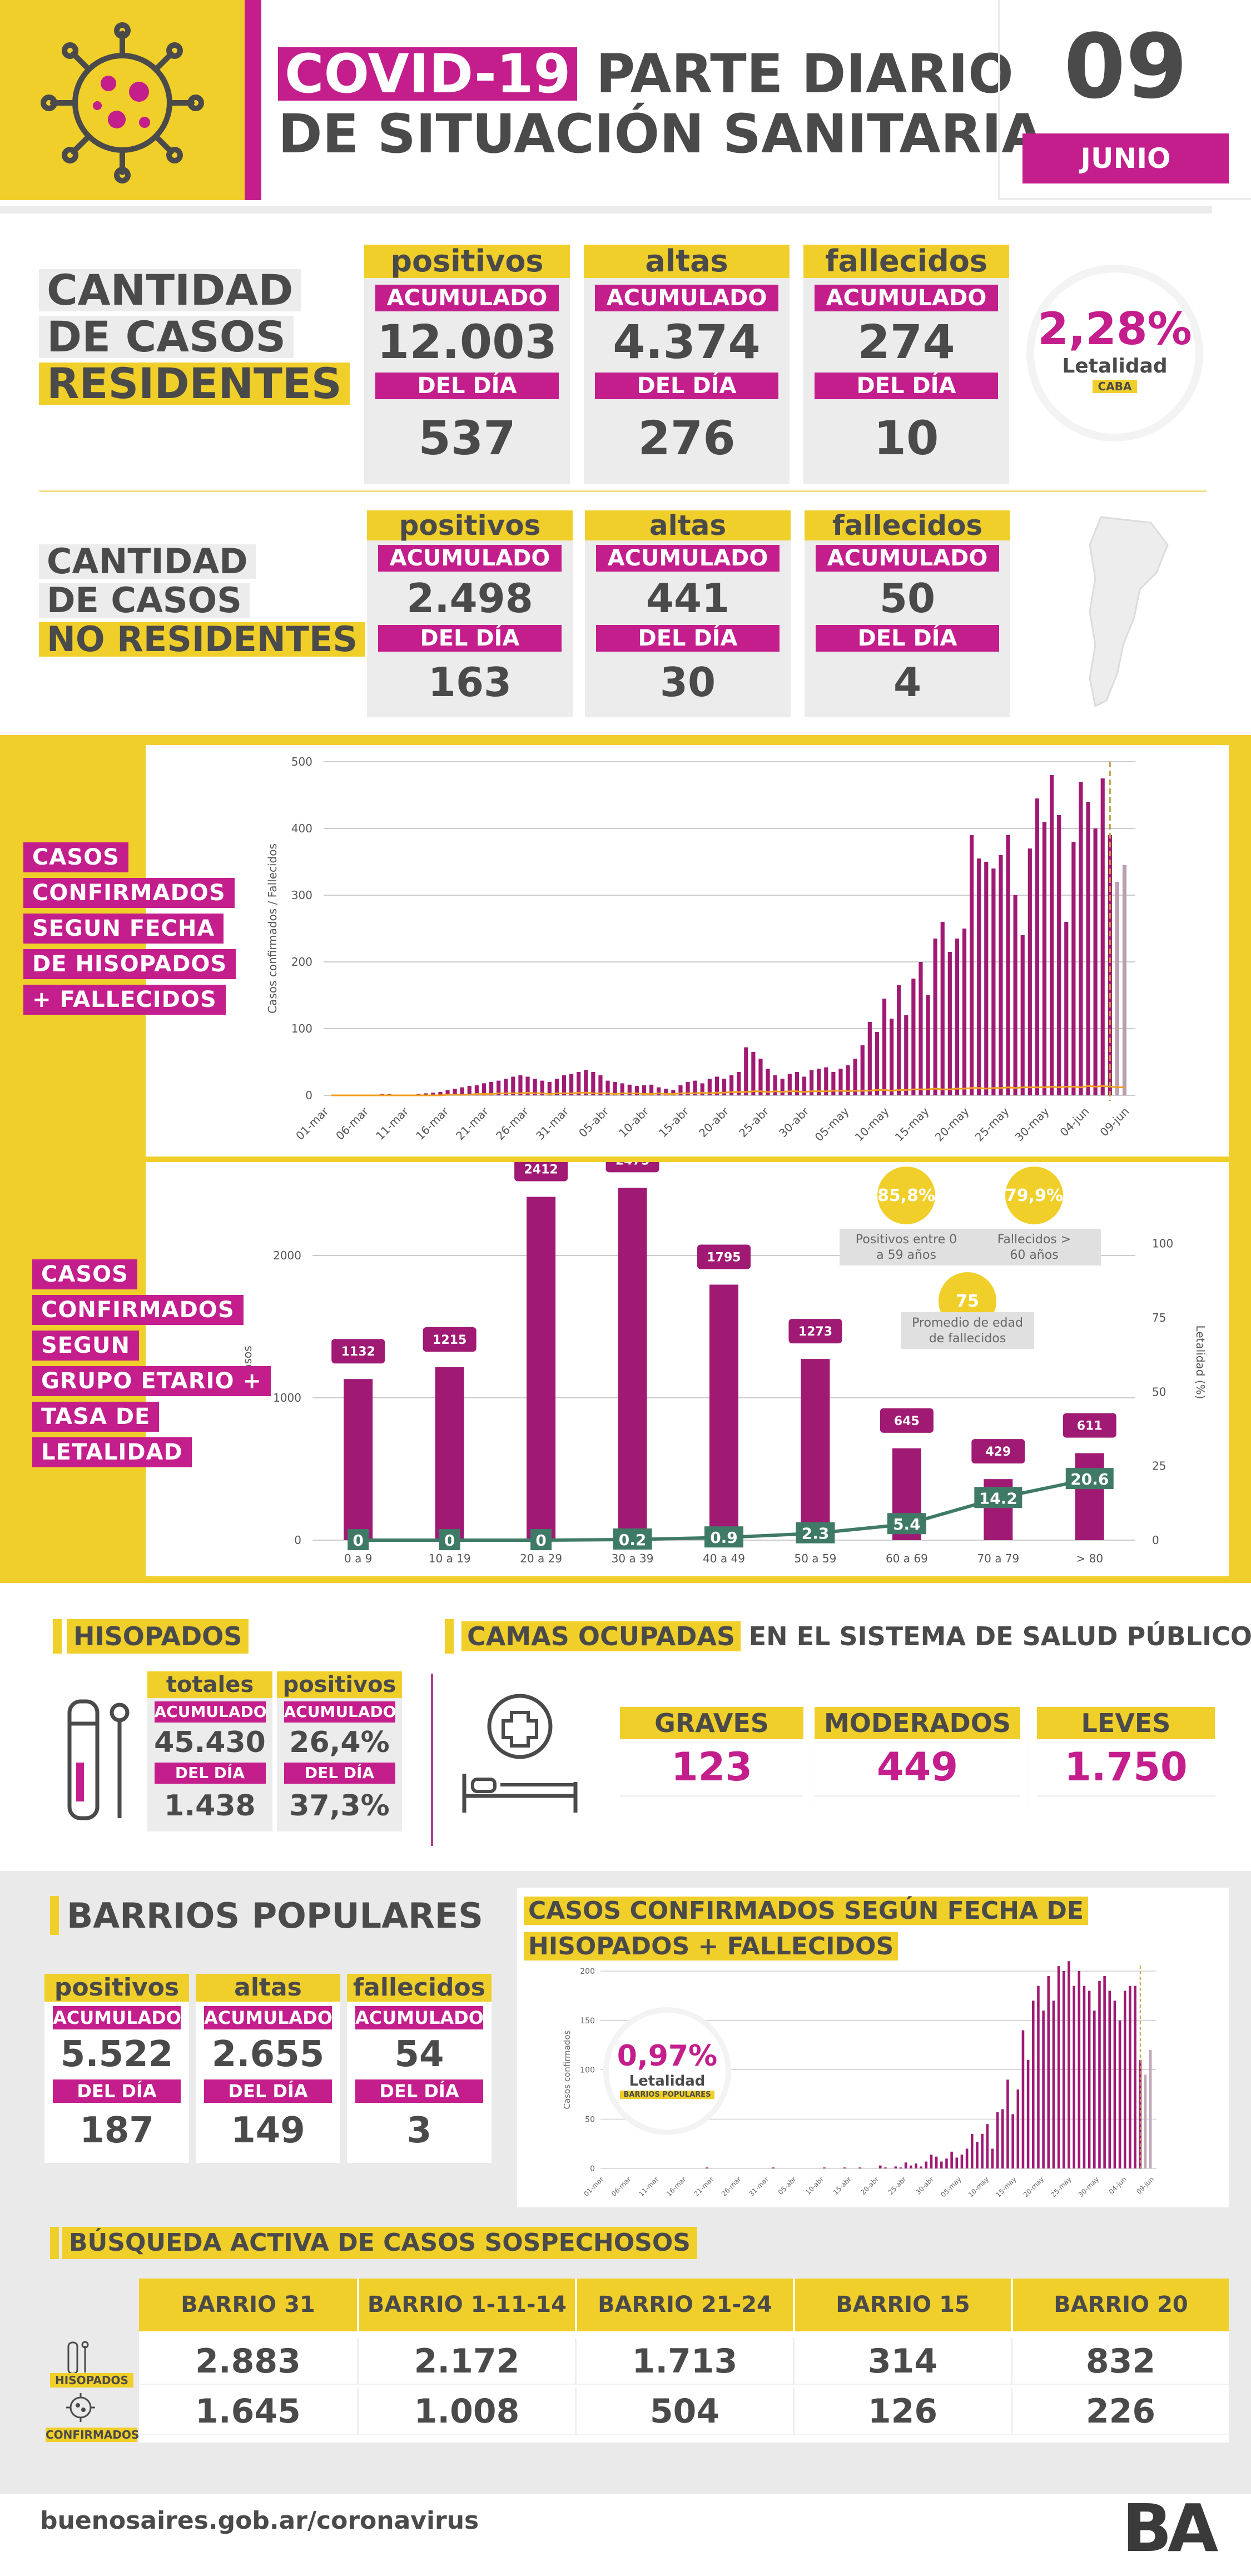 This screenshot has height=2576, width=1251. What do you see at coordinates (259, 2520) in the screenshot?
I see `footer-url: buenosaires.gob.ar/coronavirus` at bounding box center [259, 2520].